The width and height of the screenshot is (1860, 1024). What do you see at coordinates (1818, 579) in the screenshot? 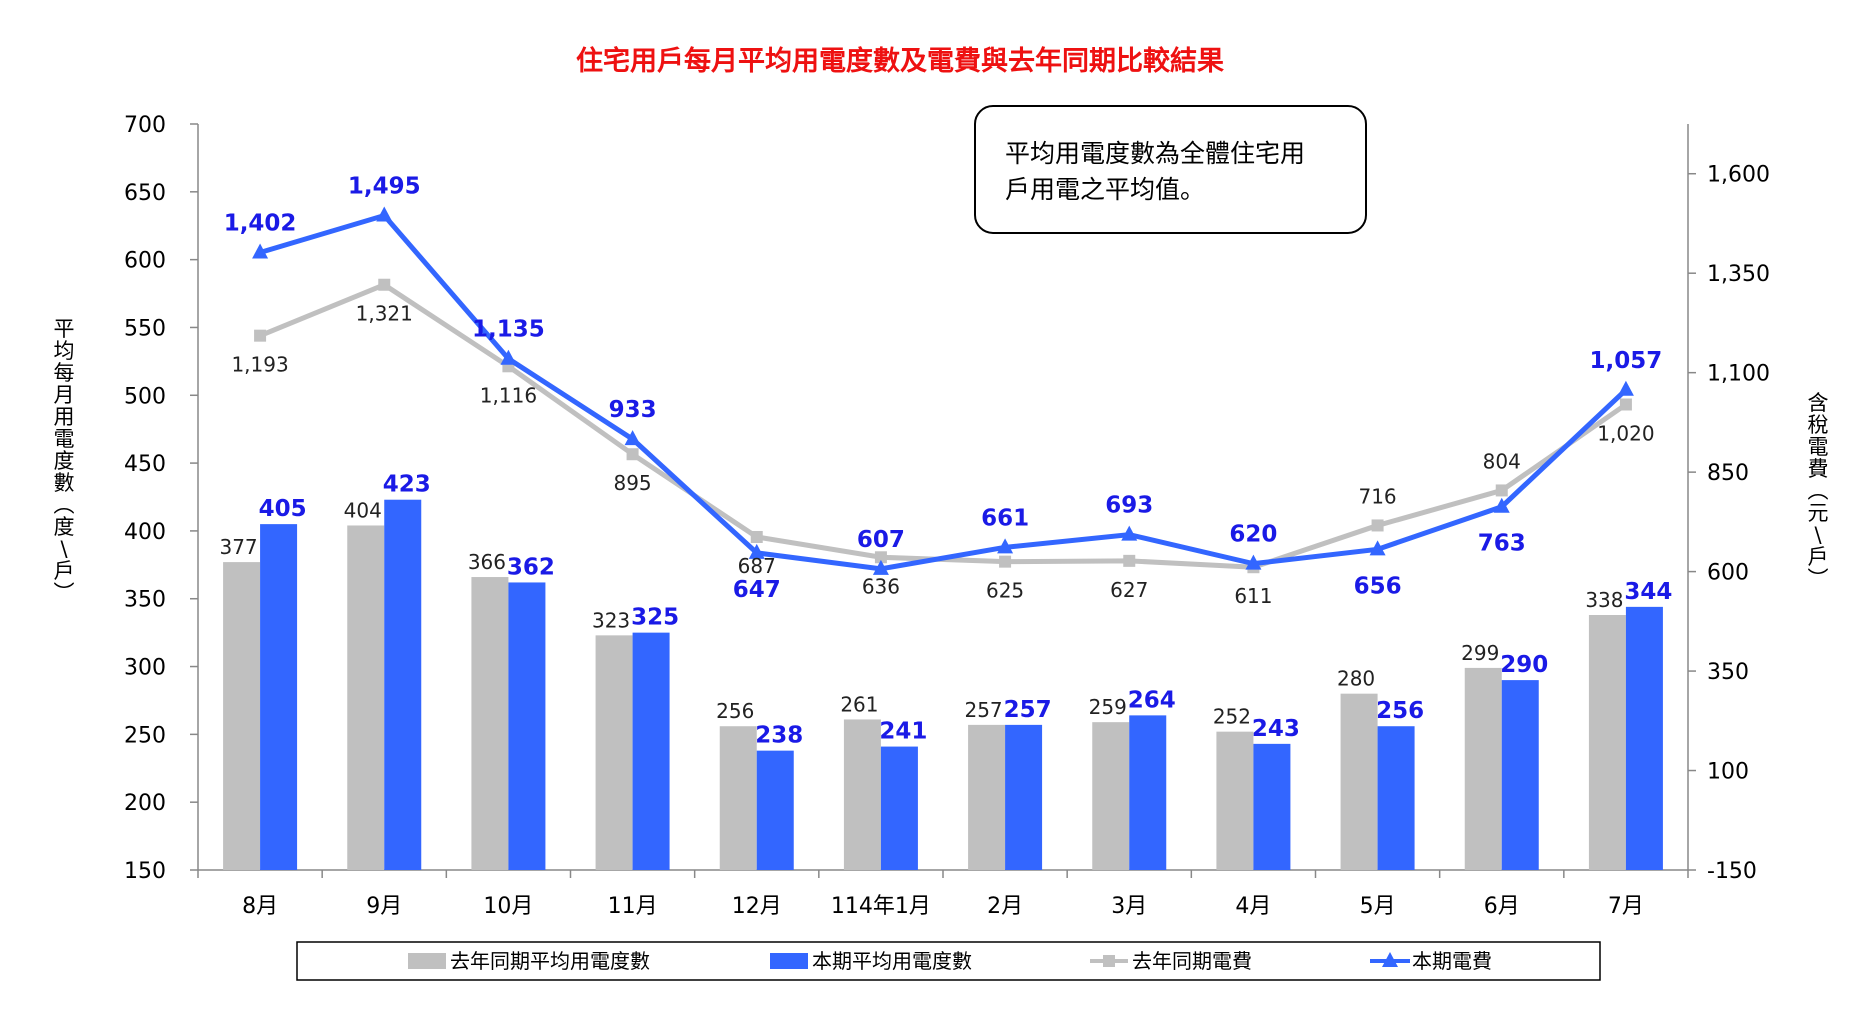
I see `right-axis-title-char: ︶` at bounding box center [1818, 579].